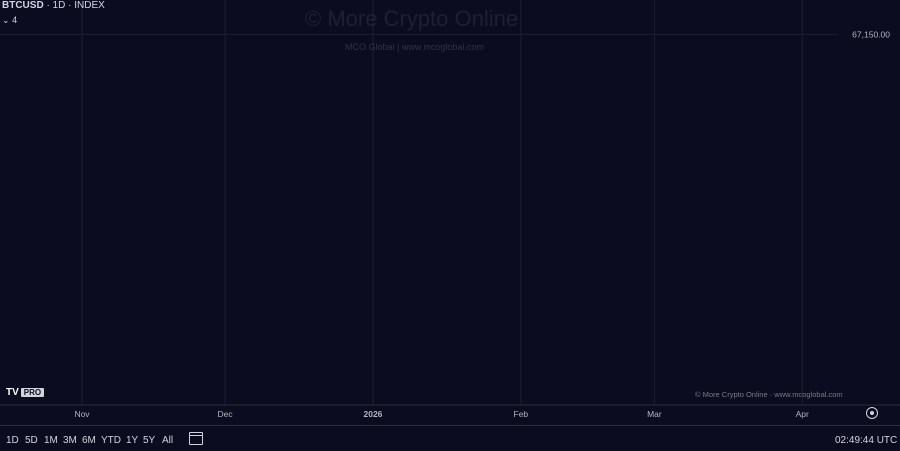  I want to click on time-axis: Nov Dec 2026 Feb Mar Apr, so click(450, 411).